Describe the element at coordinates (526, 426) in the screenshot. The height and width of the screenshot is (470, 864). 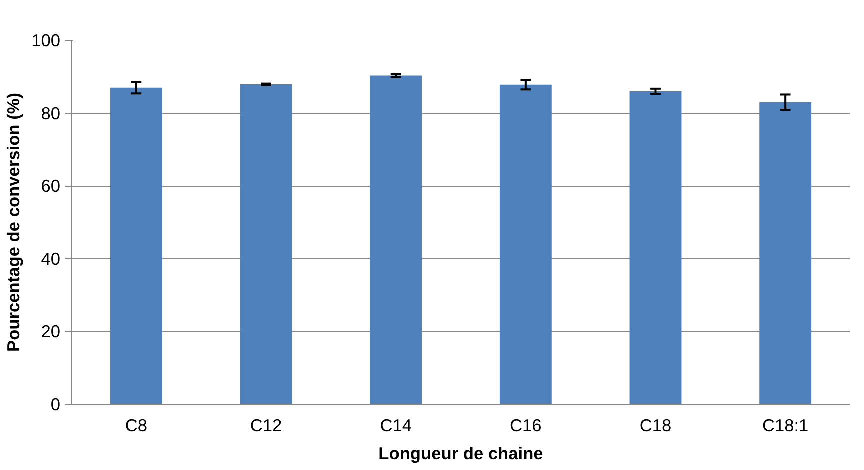
I see `x-tick-label: C16` at that location.